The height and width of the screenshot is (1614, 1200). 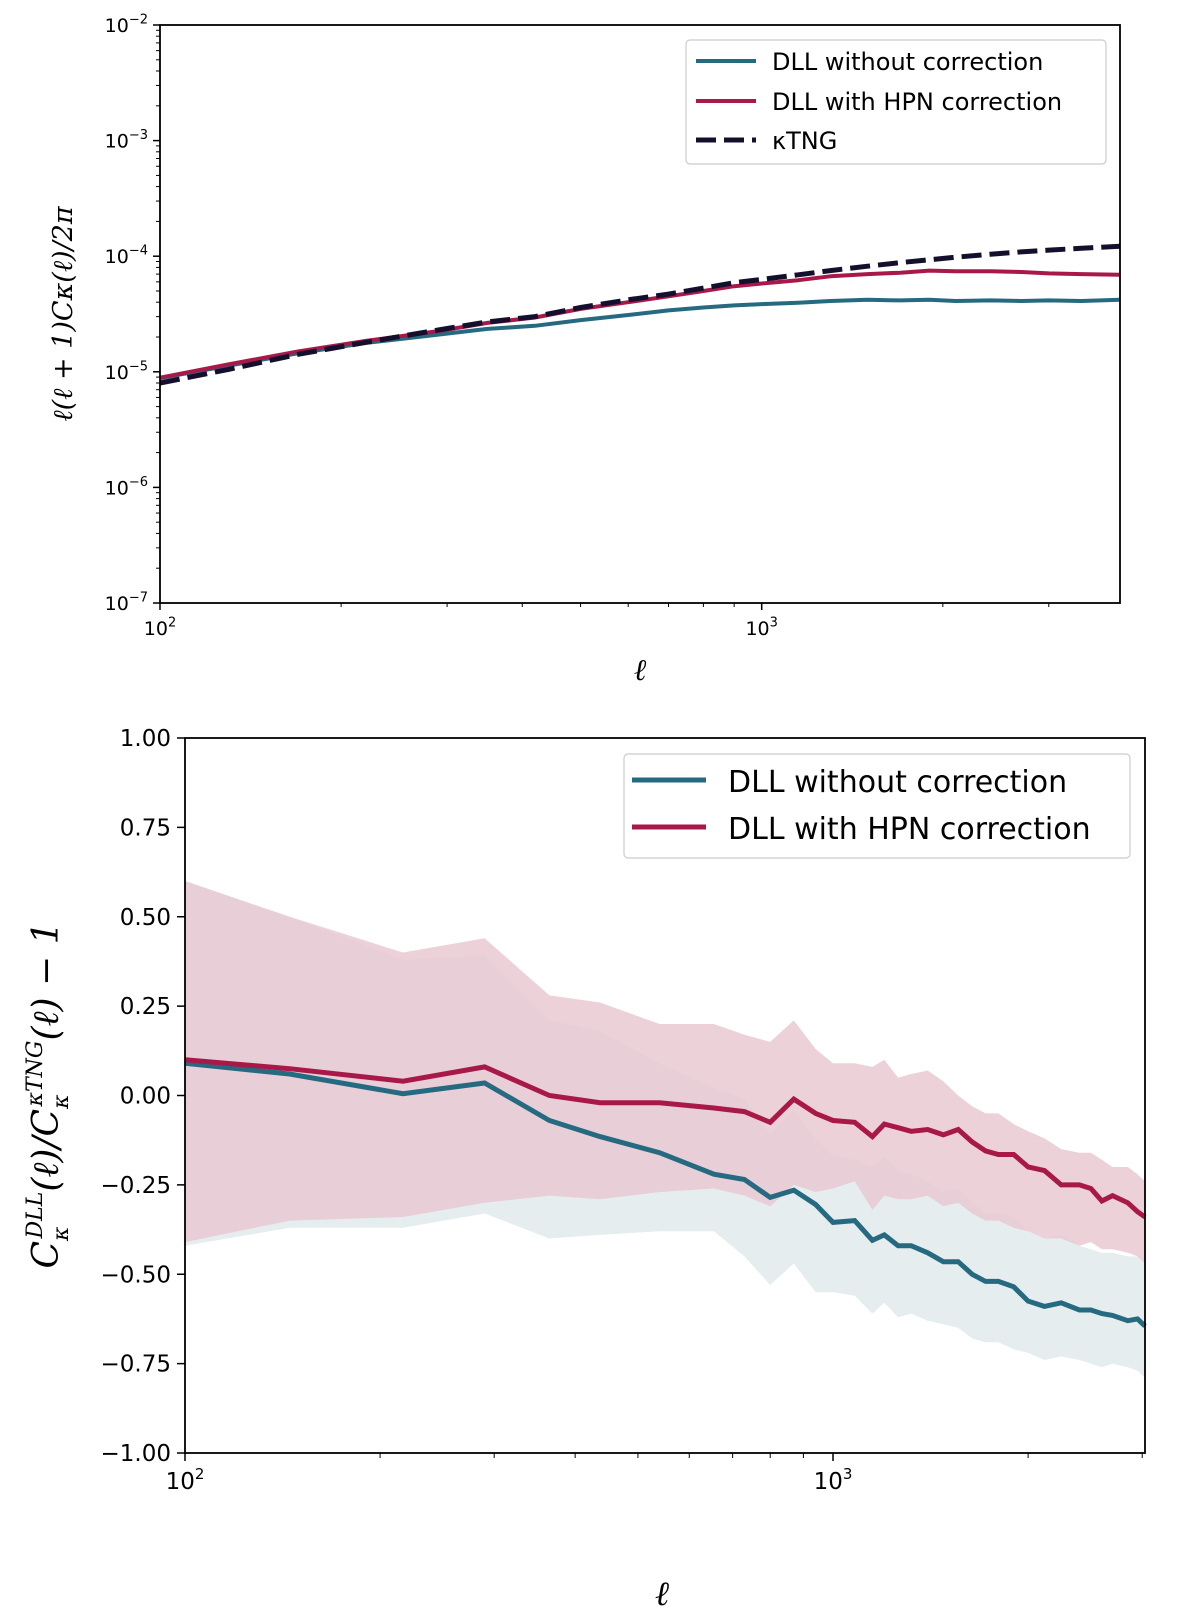 I want to click on bottom-legend-box, so click(x=877, y=806).